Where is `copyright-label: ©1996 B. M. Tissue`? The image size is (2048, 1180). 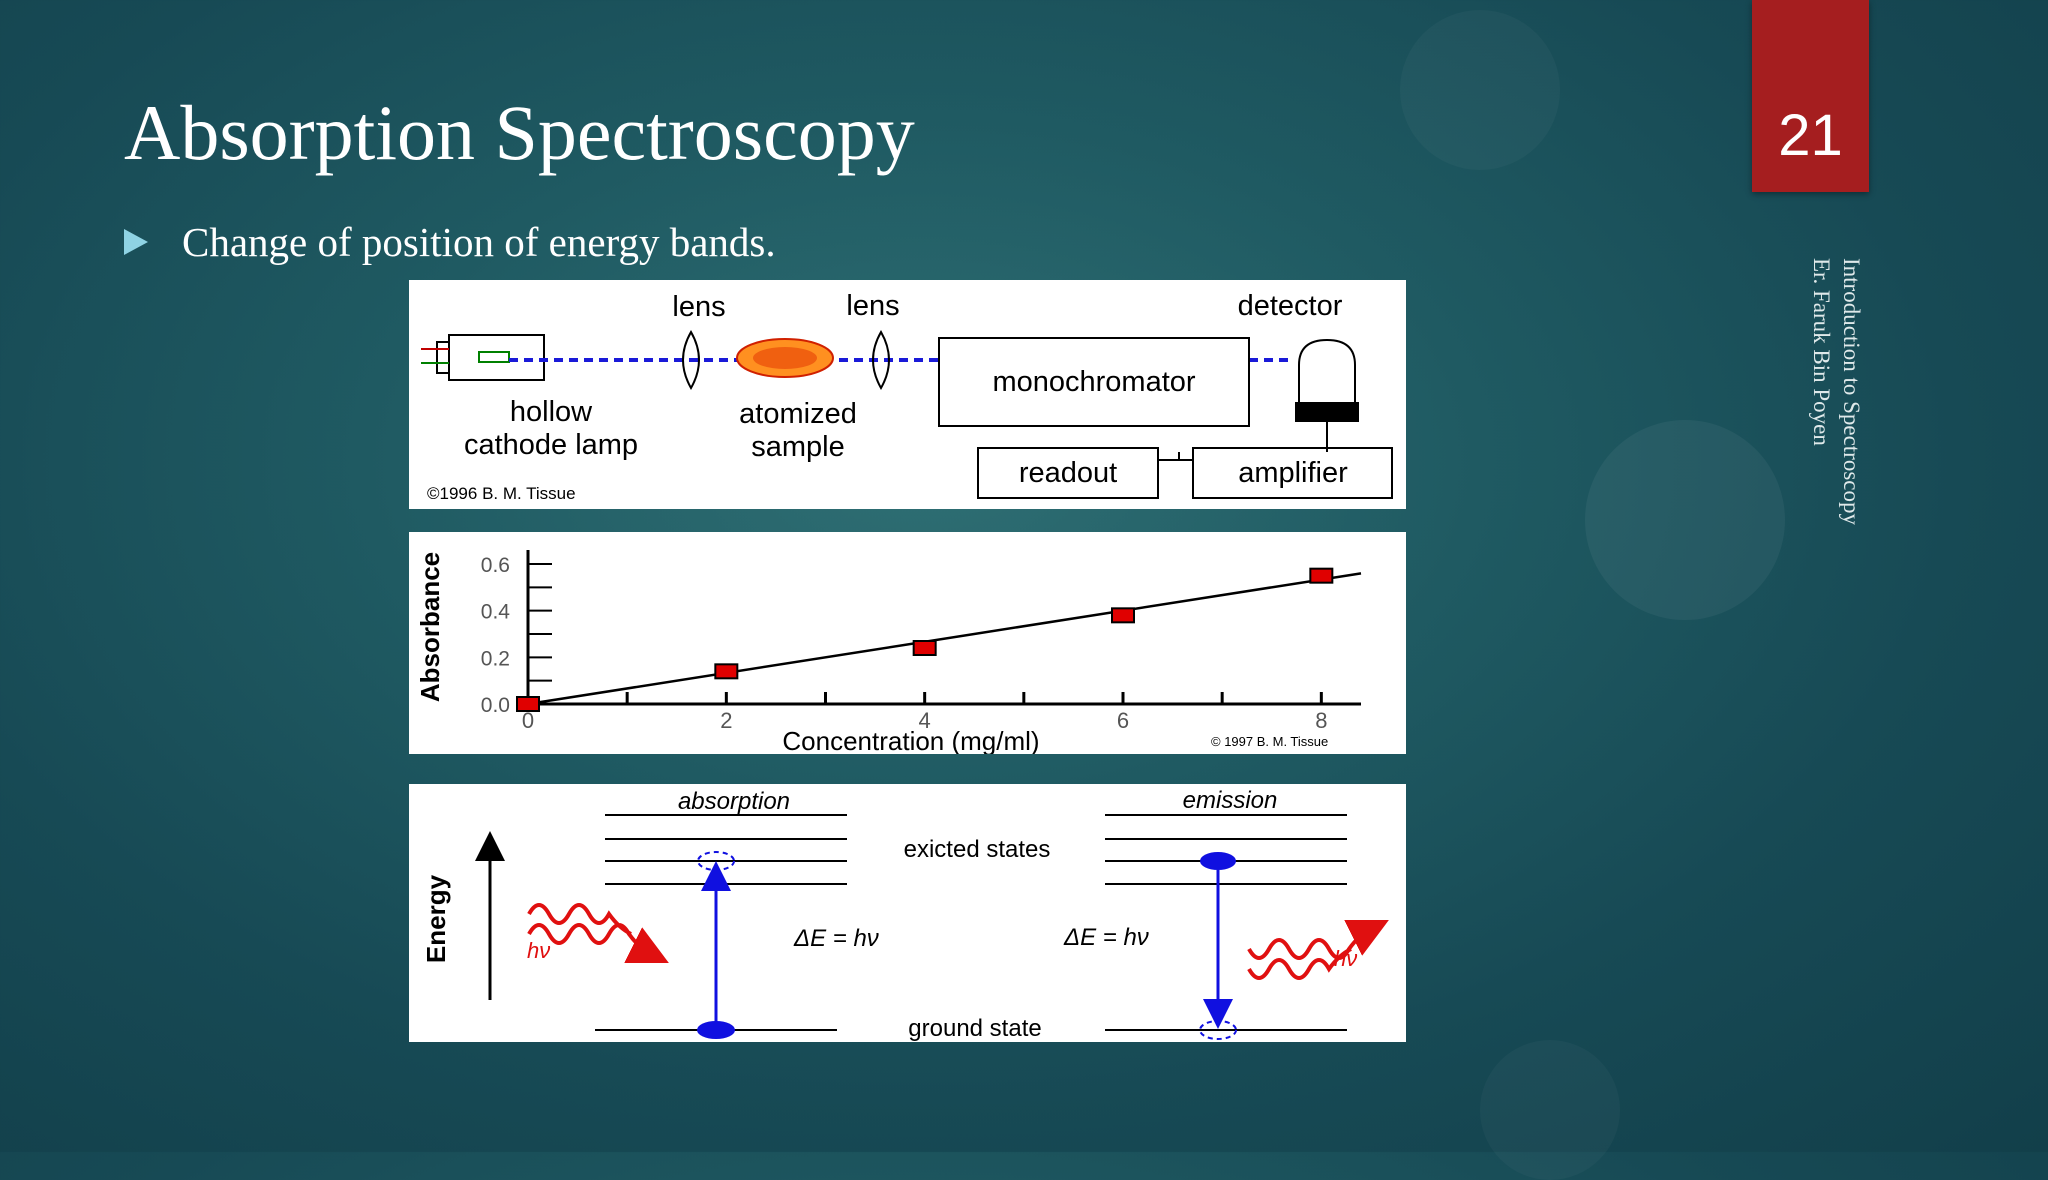 copyright-label: ©1996 B. M. Tissue is located at coordinates (501, 493).